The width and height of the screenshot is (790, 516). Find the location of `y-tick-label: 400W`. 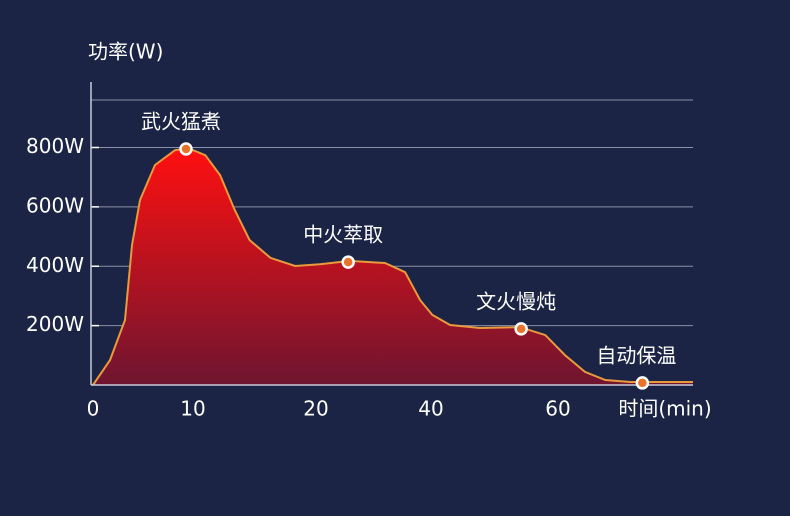

y-tick-label: 400W is located at coordinates (55, 265).